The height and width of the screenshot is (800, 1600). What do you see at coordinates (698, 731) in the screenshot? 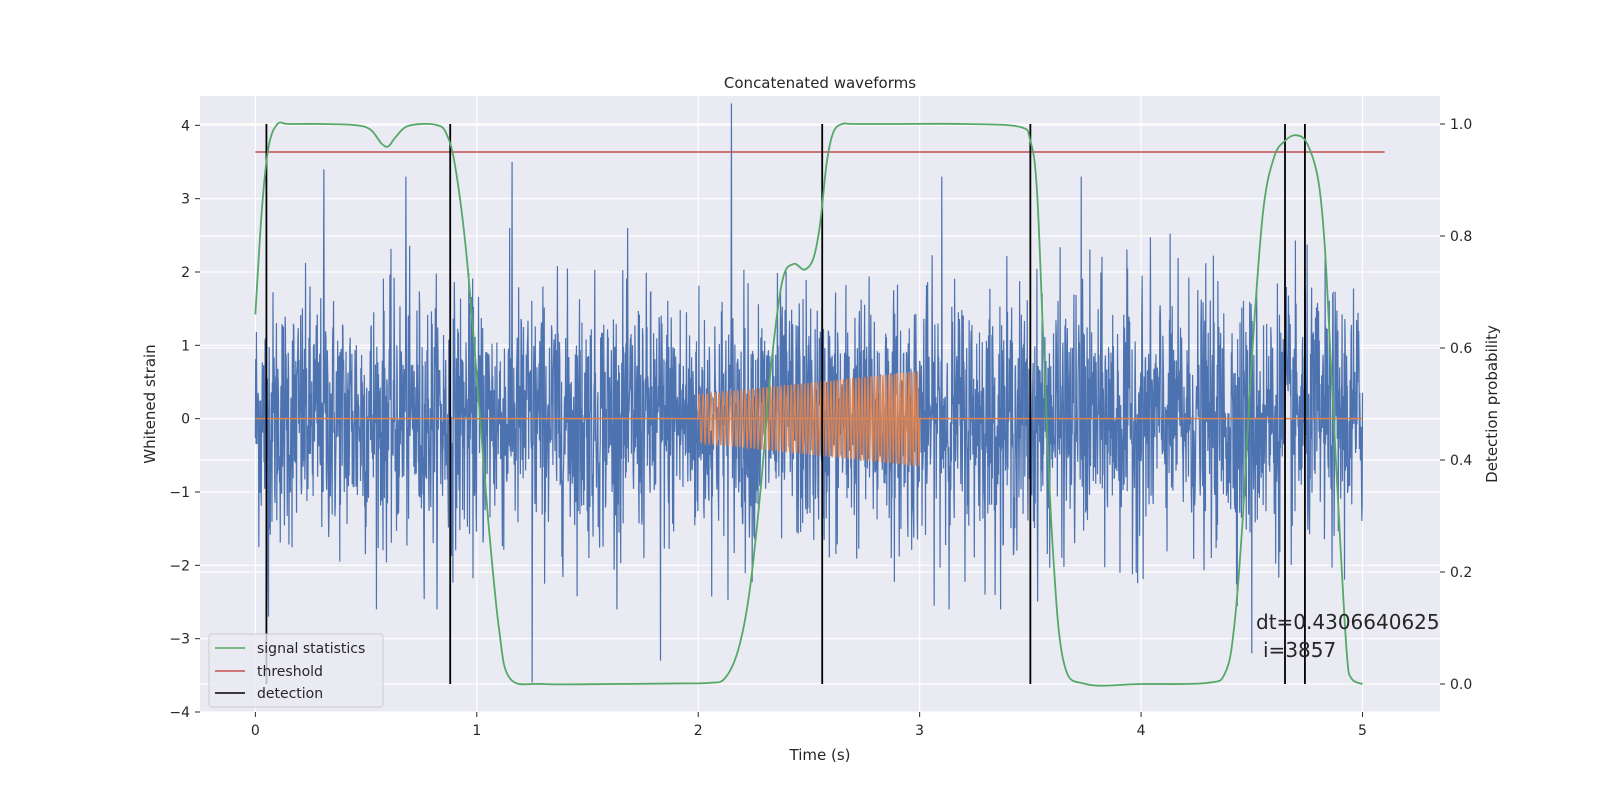
I see `x-tick-label: 2` at bounding box center [698, 731].